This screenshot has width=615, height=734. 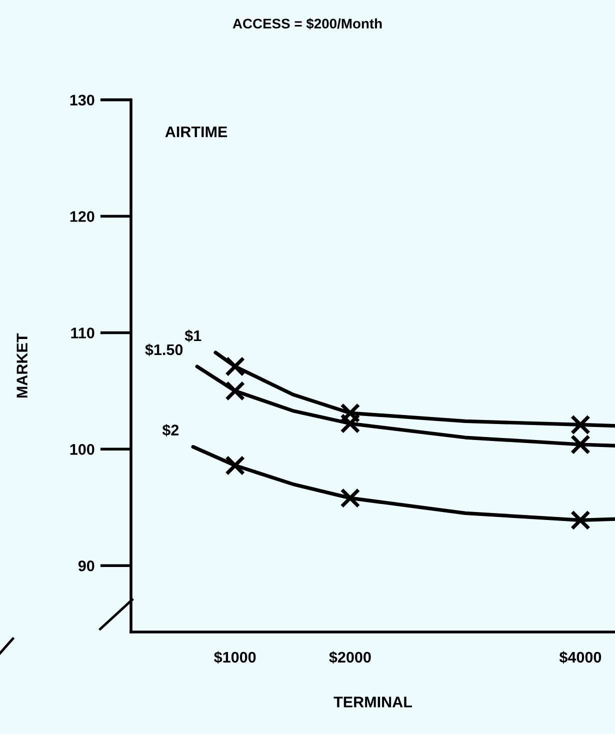 I want to click on x-tick-label: $2000, so click(x=350, y=657).